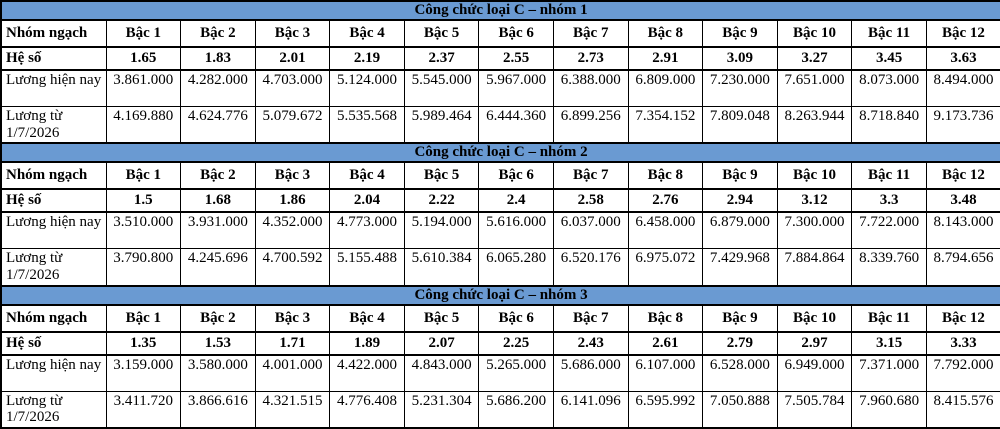 The image size is (1000, 429). What do you see at coordinates (740, 373) in the screenshot?
I see `value-cell: 6.528.000` at bounding box center [740, 373].